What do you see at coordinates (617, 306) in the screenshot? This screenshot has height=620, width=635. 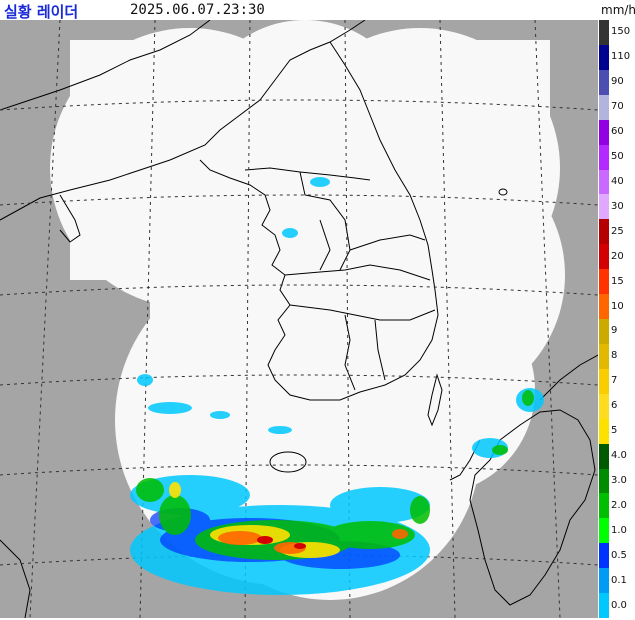 I see `legend-label: 10` at bounding box center [617, 306].